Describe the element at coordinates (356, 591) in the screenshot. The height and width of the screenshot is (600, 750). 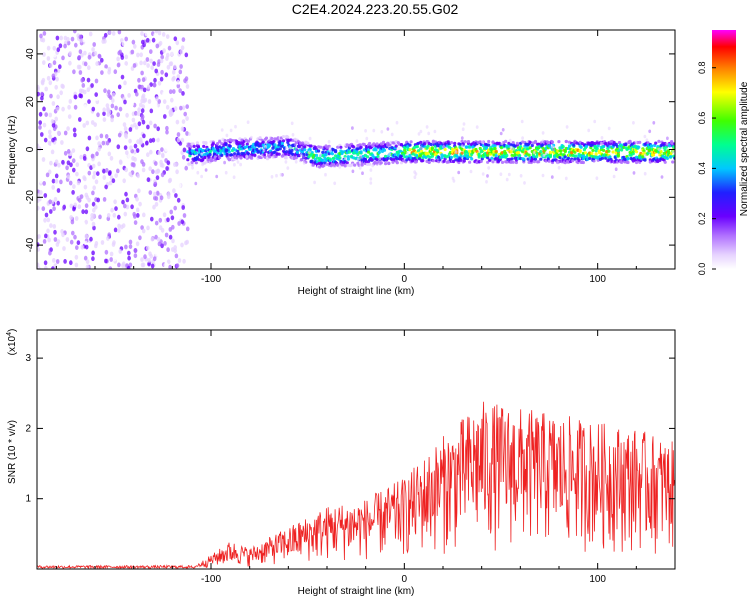
I see `snr-xlabel: Height of straight line (km)` at that location.